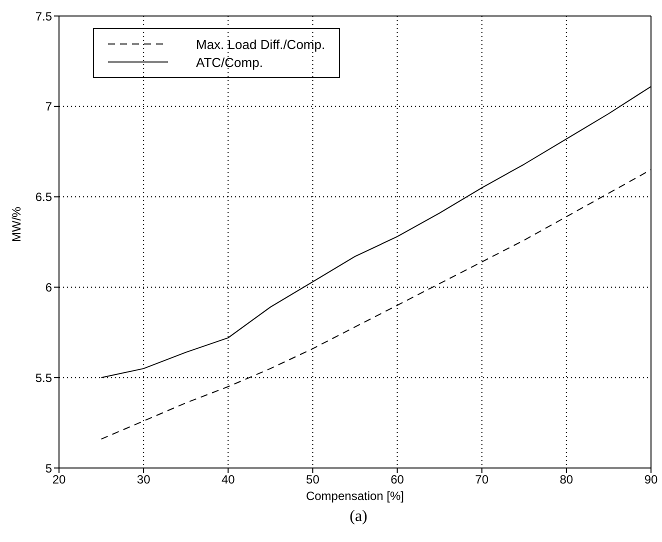 Image resolution: width=662 pixels, height=542 pixels. I want to click on x-tick-label: 40, so click(228, 479).